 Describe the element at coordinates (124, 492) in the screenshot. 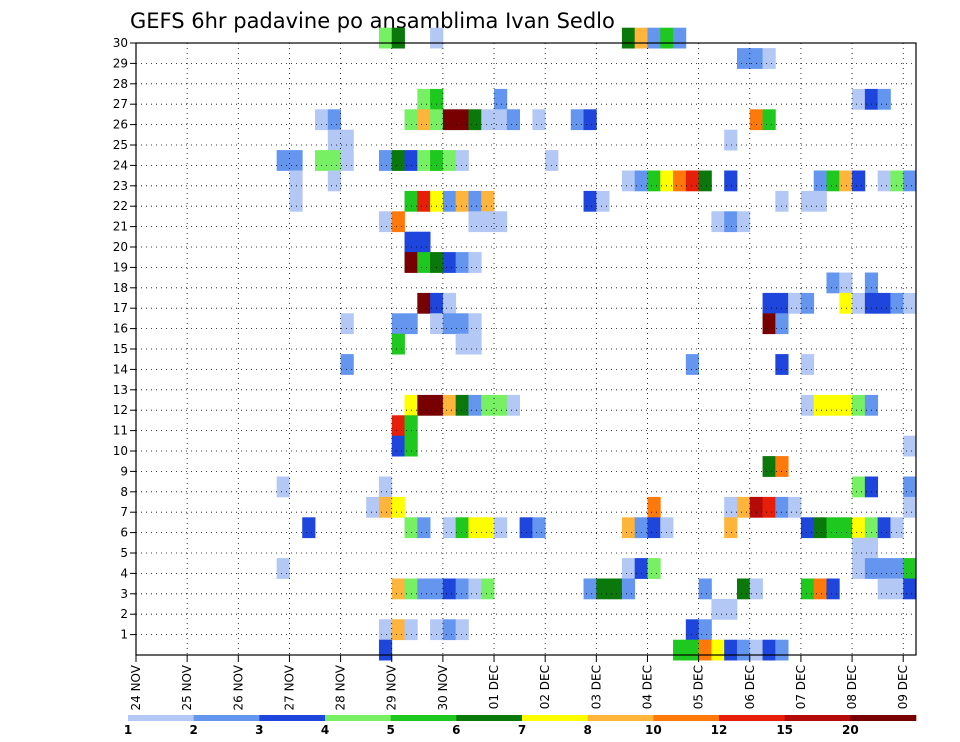

I see `y-tick-label: 8` at that location.